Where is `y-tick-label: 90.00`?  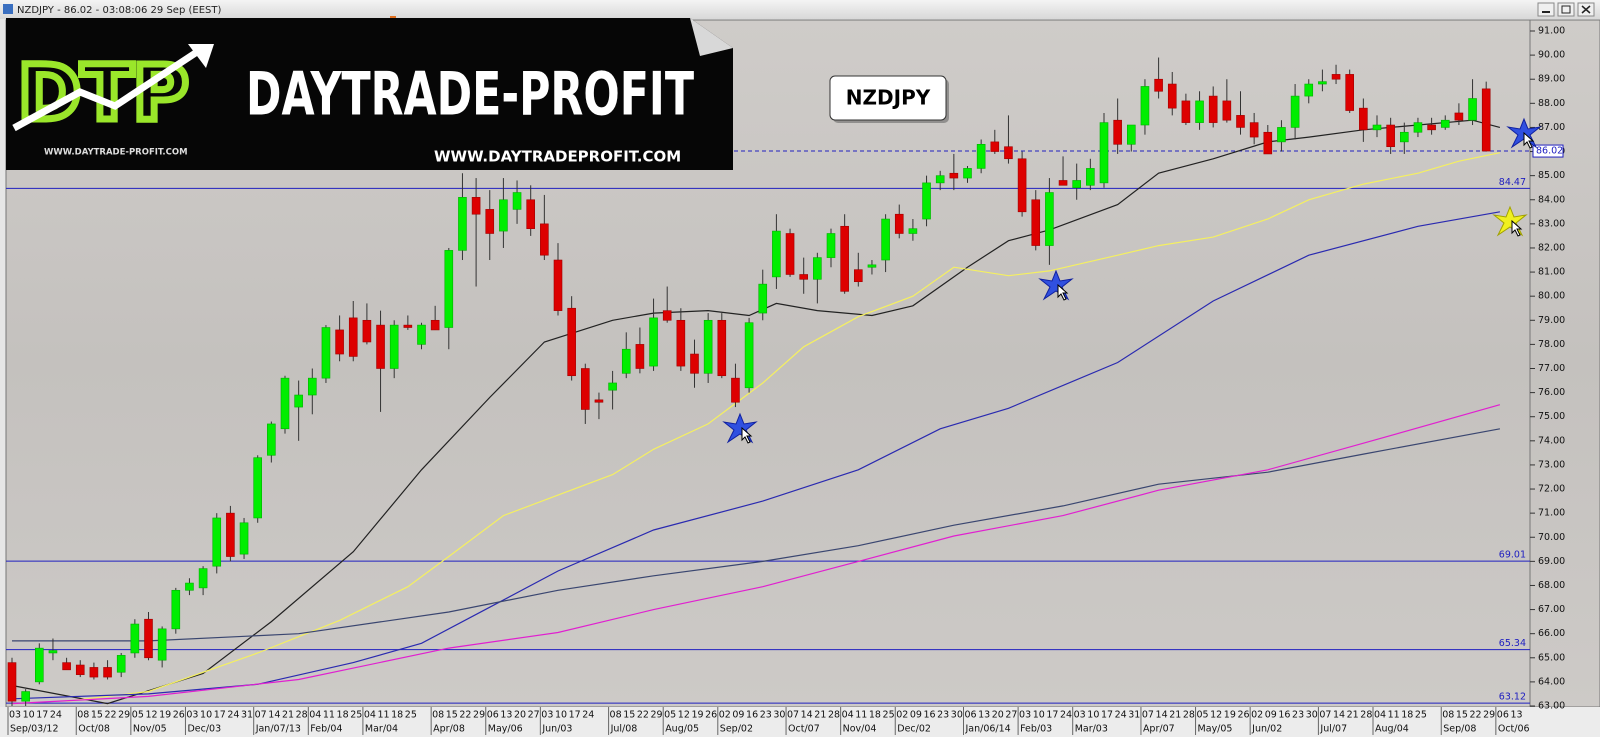
y-tick-label: 90.00 is located at coordinates (1551, 55).